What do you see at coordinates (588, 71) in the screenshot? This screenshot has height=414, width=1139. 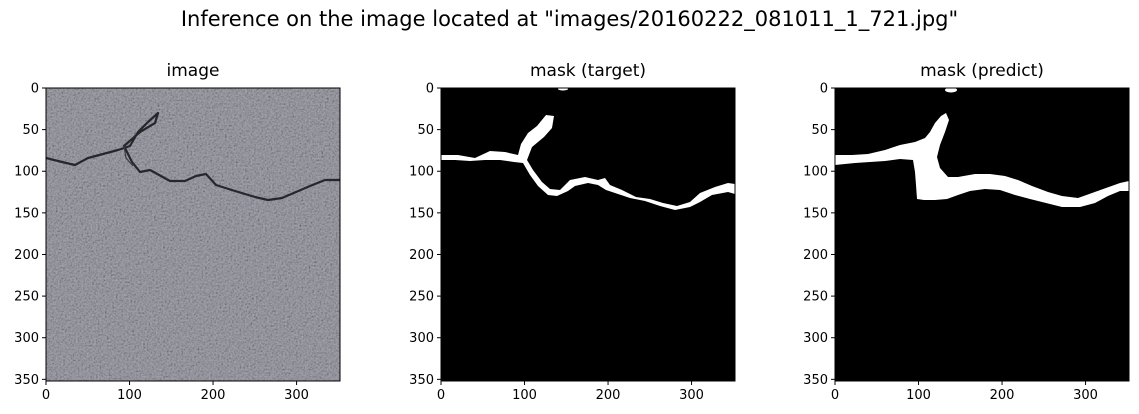 I see `panel-title-mask-target: mask (target)` at bounding box center [588, 71].